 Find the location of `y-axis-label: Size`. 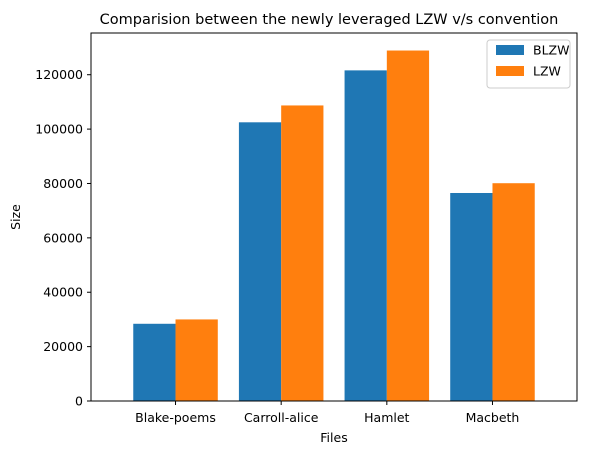

y-axis-label: Size is located at coordinates (15, 217).